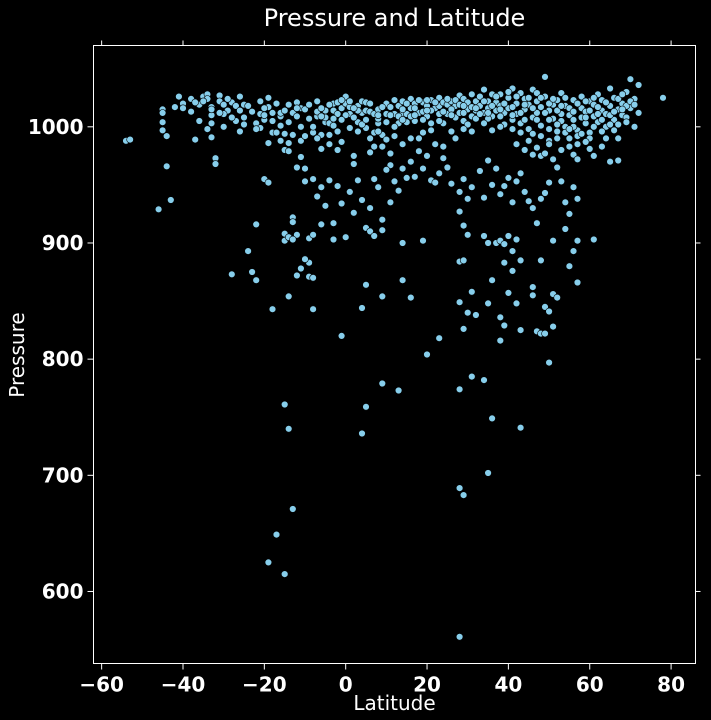 This screenshot has width=711, height=720. What do you see at coordinates (671, 685) in the screenshot?
I see `x-tick-label: 80` at bounding box center [671, 685].